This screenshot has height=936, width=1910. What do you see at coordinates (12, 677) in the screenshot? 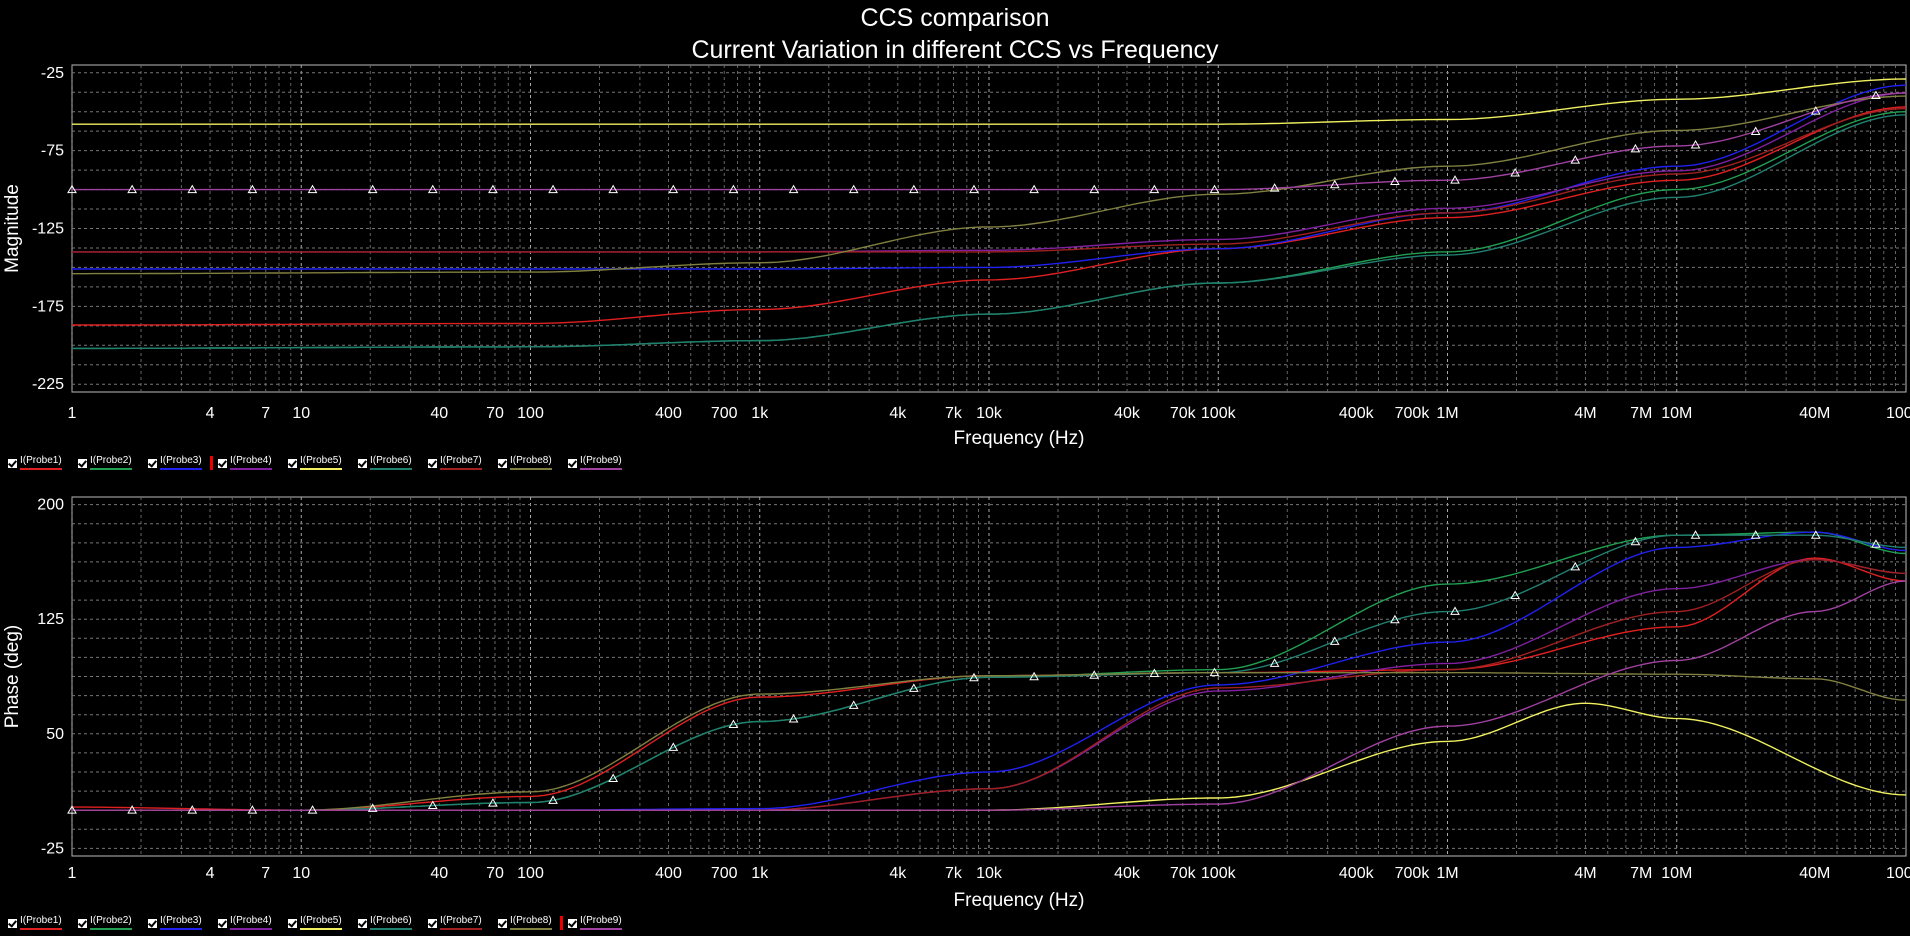
I see `y-axis-label: Phase (deg)` at bounding box center [12, 677].